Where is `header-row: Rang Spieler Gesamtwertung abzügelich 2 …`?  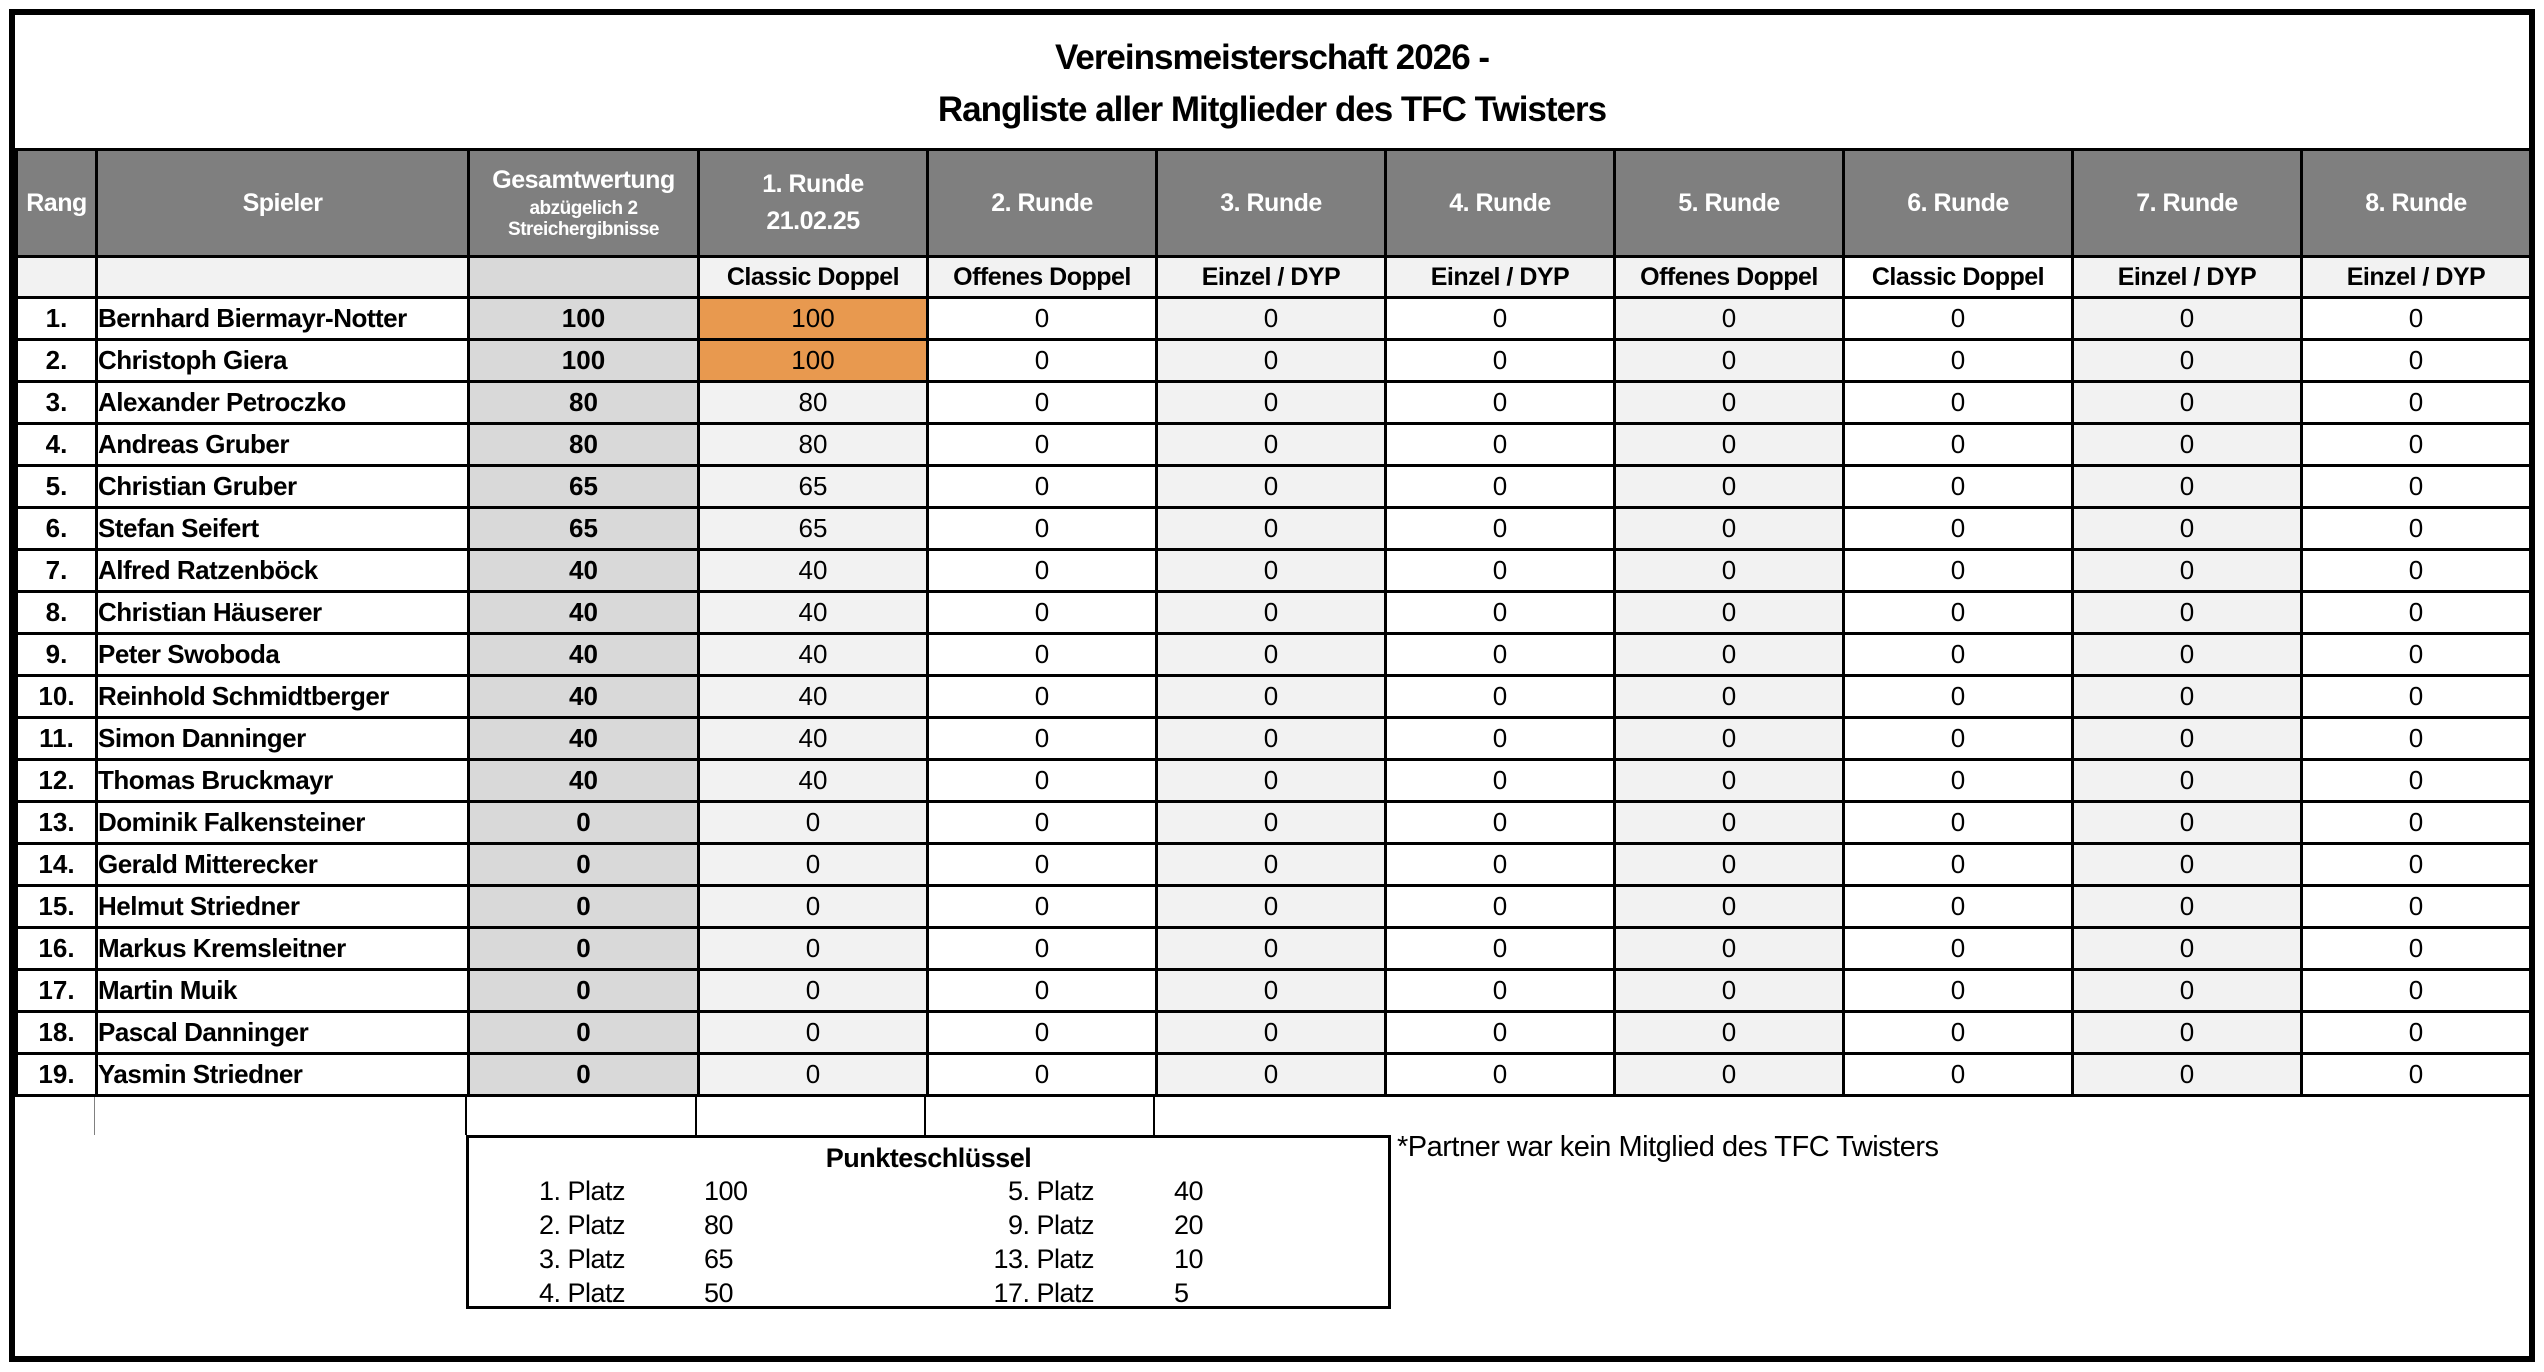 header-row: Rang Spieler Gesamtwertung abzügelich 2 … is located at coordinates (1273, 203).